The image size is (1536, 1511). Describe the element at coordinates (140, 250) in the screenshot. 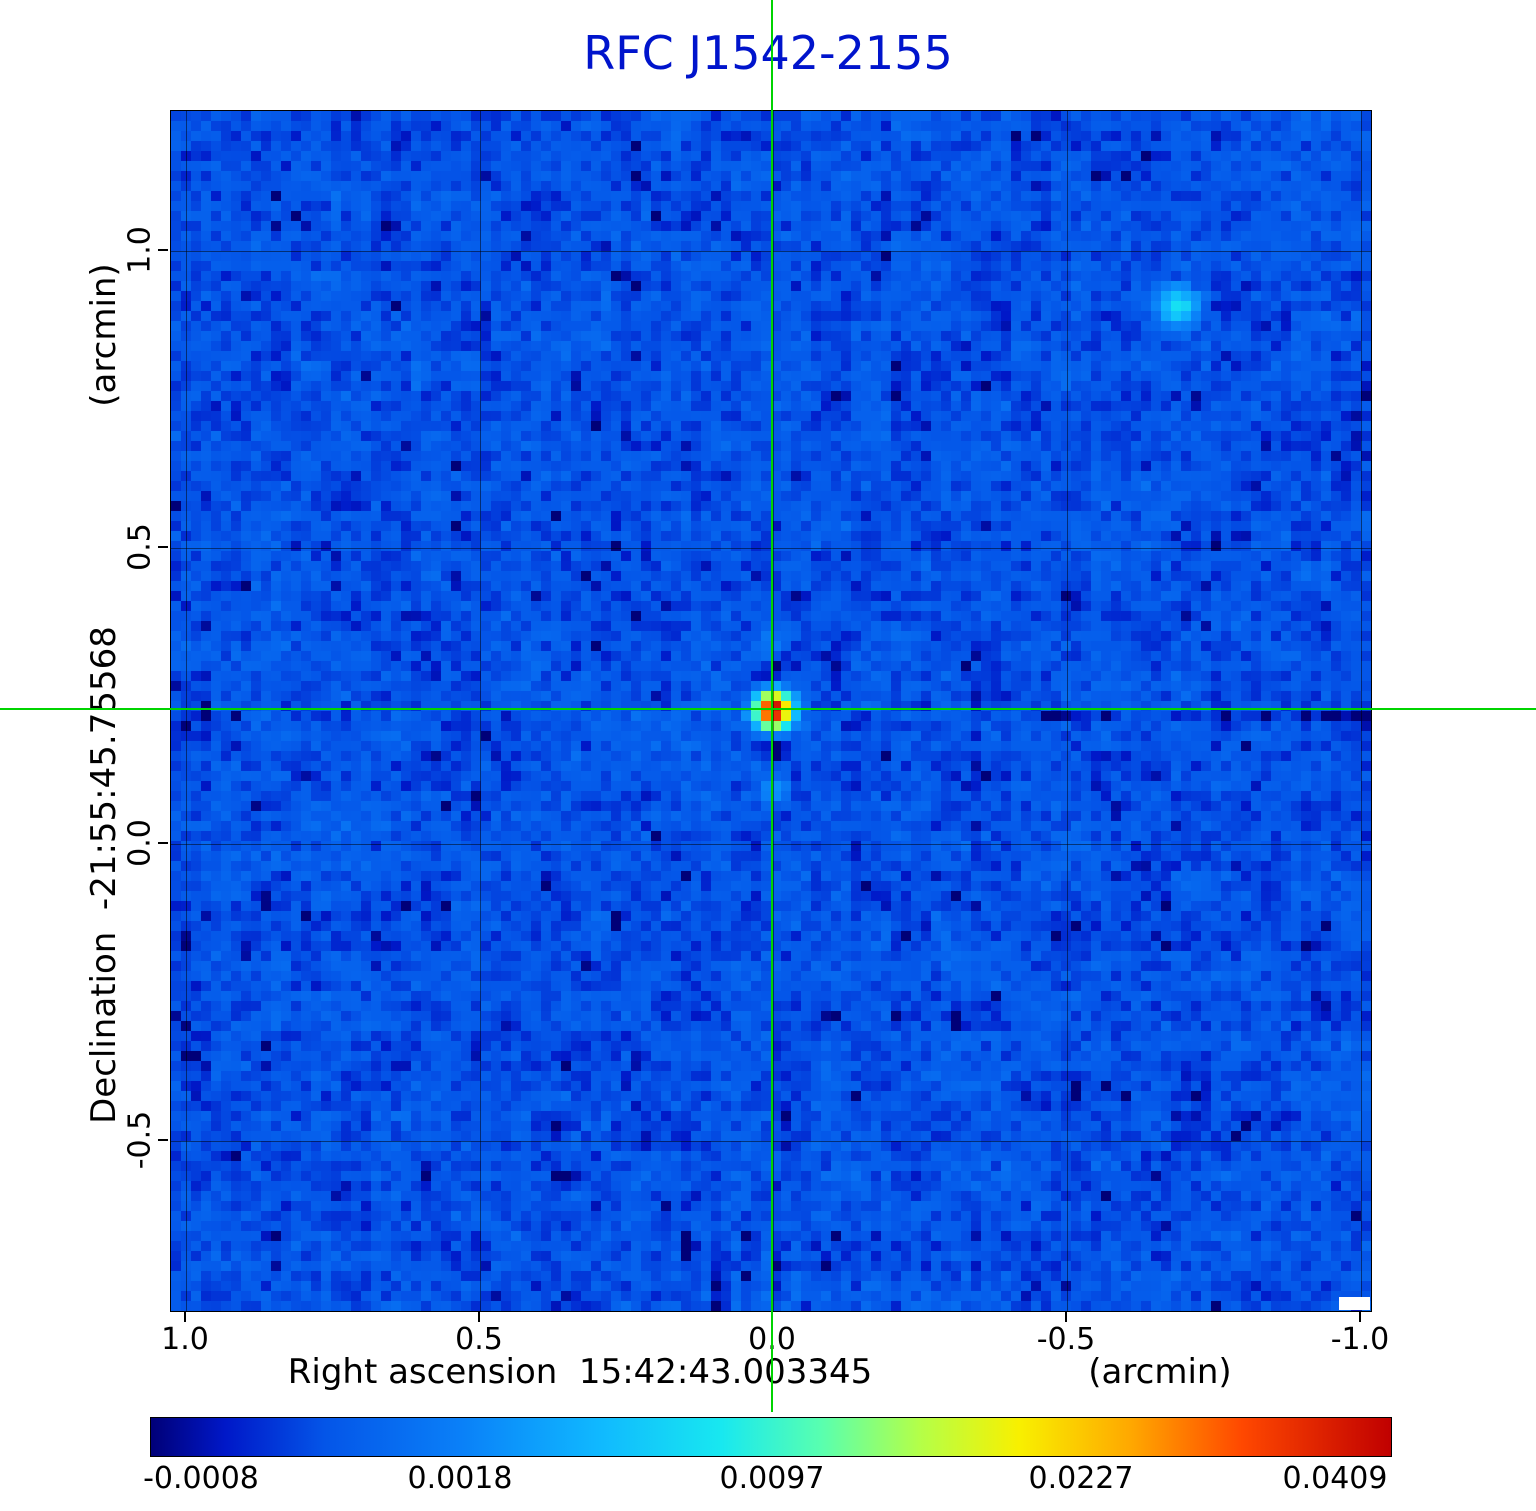

I see `y-tick-label: 1.0` at that location.